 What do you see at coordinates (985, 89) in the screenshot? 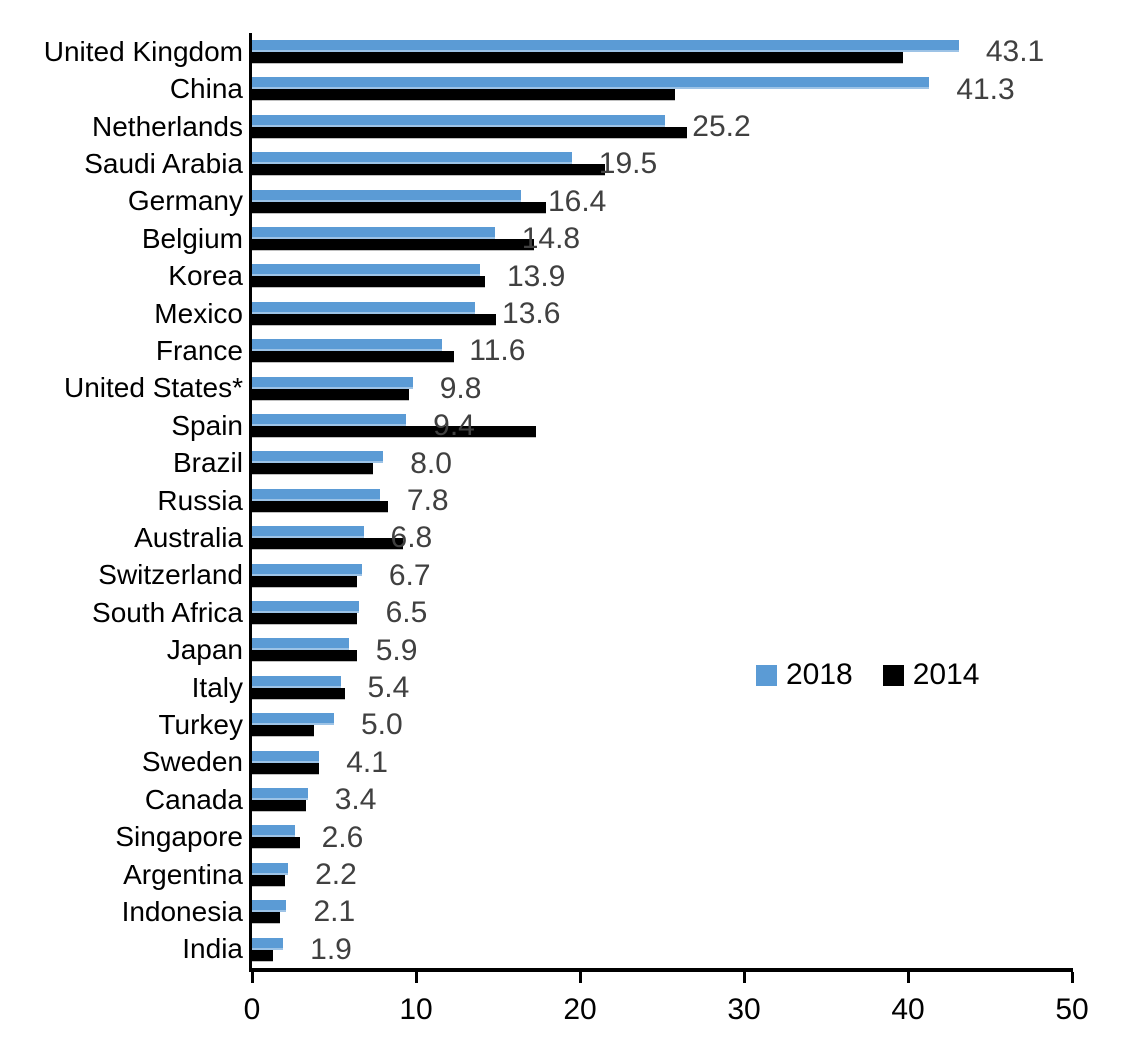
I see `value-label: 41.3` at bounding box center [985, 89].